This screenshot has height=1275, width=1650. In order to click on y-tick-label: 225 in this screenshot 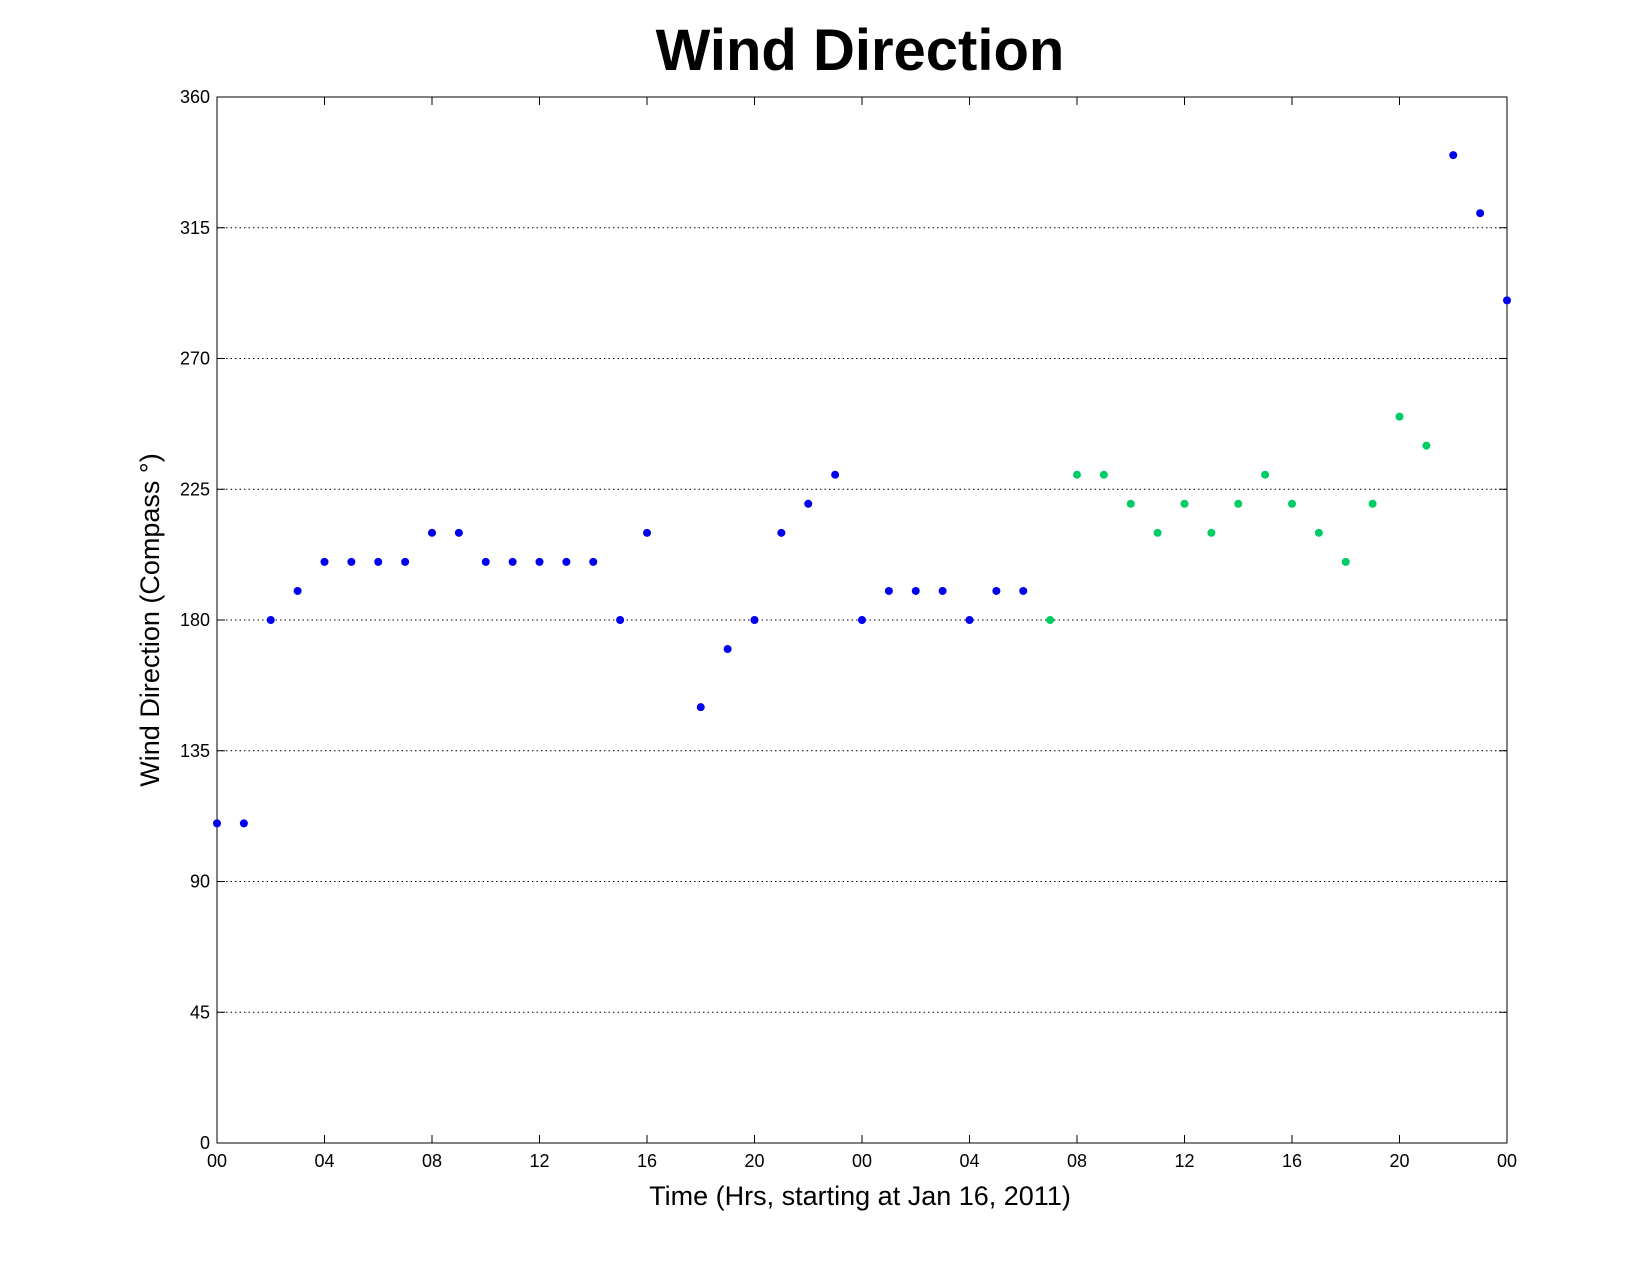, I will do `click(195, 489)`.